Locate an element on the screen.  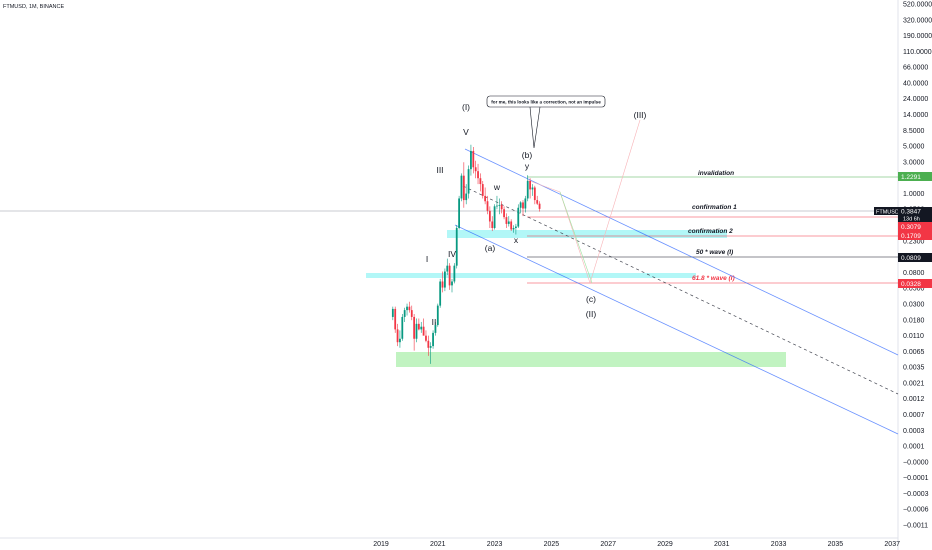
wave-label-x: x is located at coordinates (516, 240).